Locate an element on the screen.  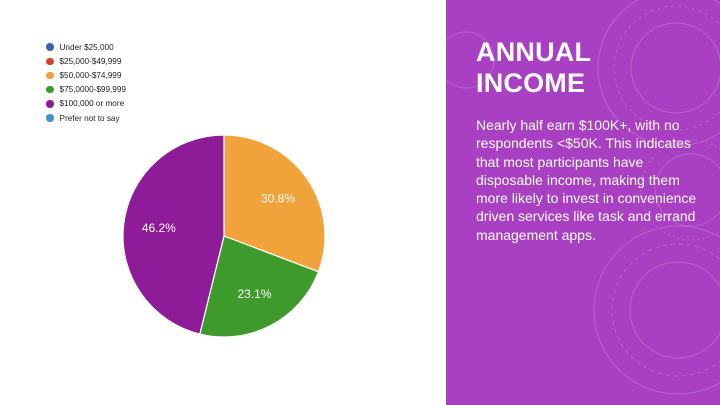
pie-chart: 30.8% 23.1% 46.2% is located at coordinates (224, 236).